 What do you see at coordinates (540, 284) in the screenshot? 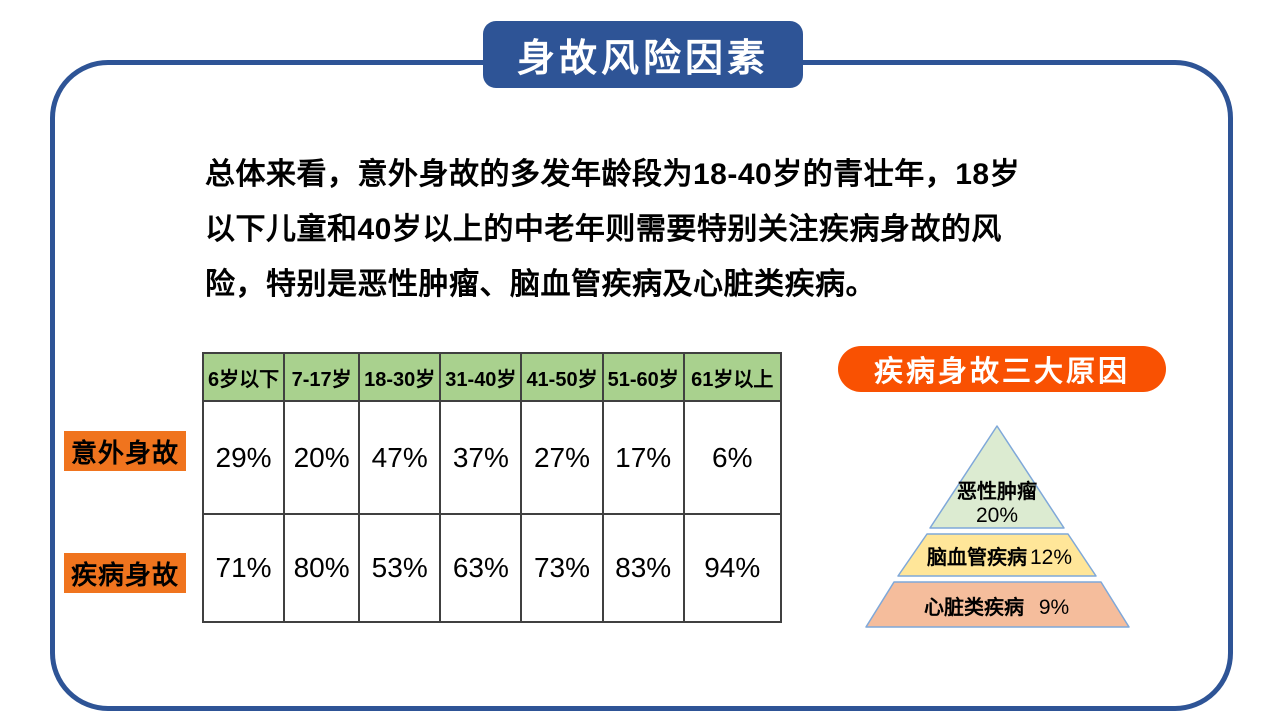
I see `paragraph-line: 险，特别是恶性肿瘤、脑血管疾病及心脏类疾病。` at bounding box center [540, 284].